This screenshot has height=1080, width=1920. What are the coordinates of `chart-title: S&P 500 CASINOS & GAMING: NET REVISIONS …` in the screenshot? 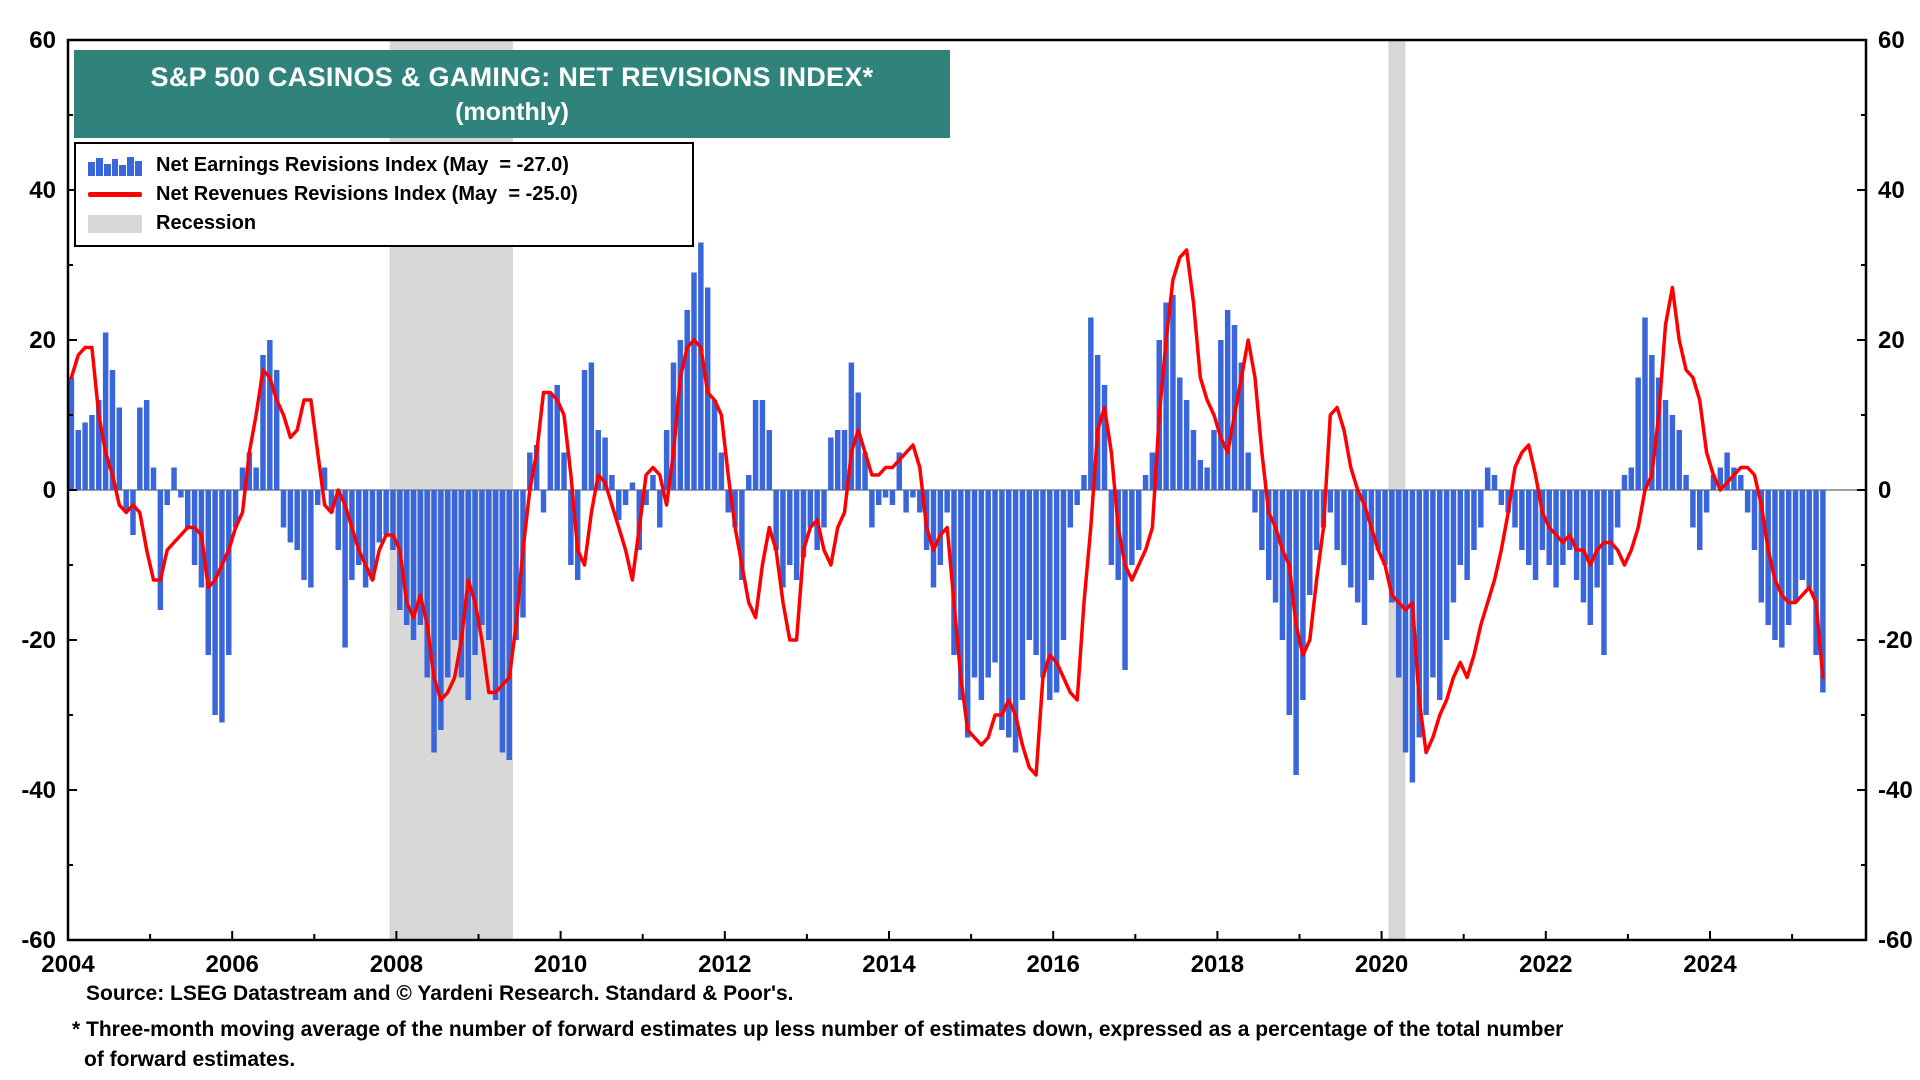 It's located at (512, 76).